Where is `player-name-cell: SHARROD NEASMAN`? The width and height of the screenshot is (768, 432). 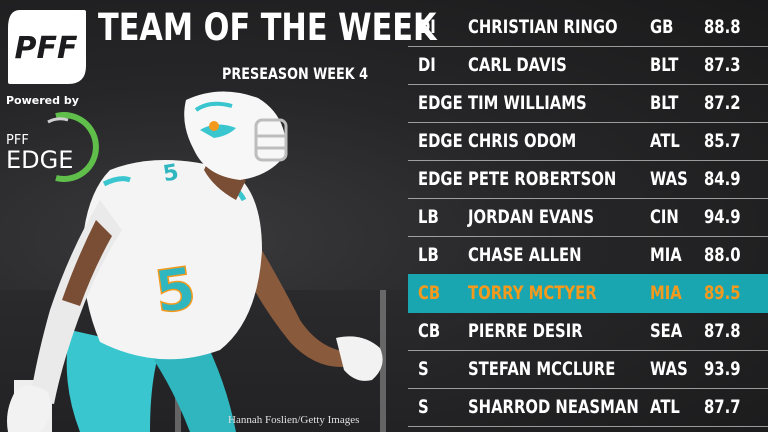 player-name-cell: SHARROD NEASMAN is located at coordinates (553, 407).